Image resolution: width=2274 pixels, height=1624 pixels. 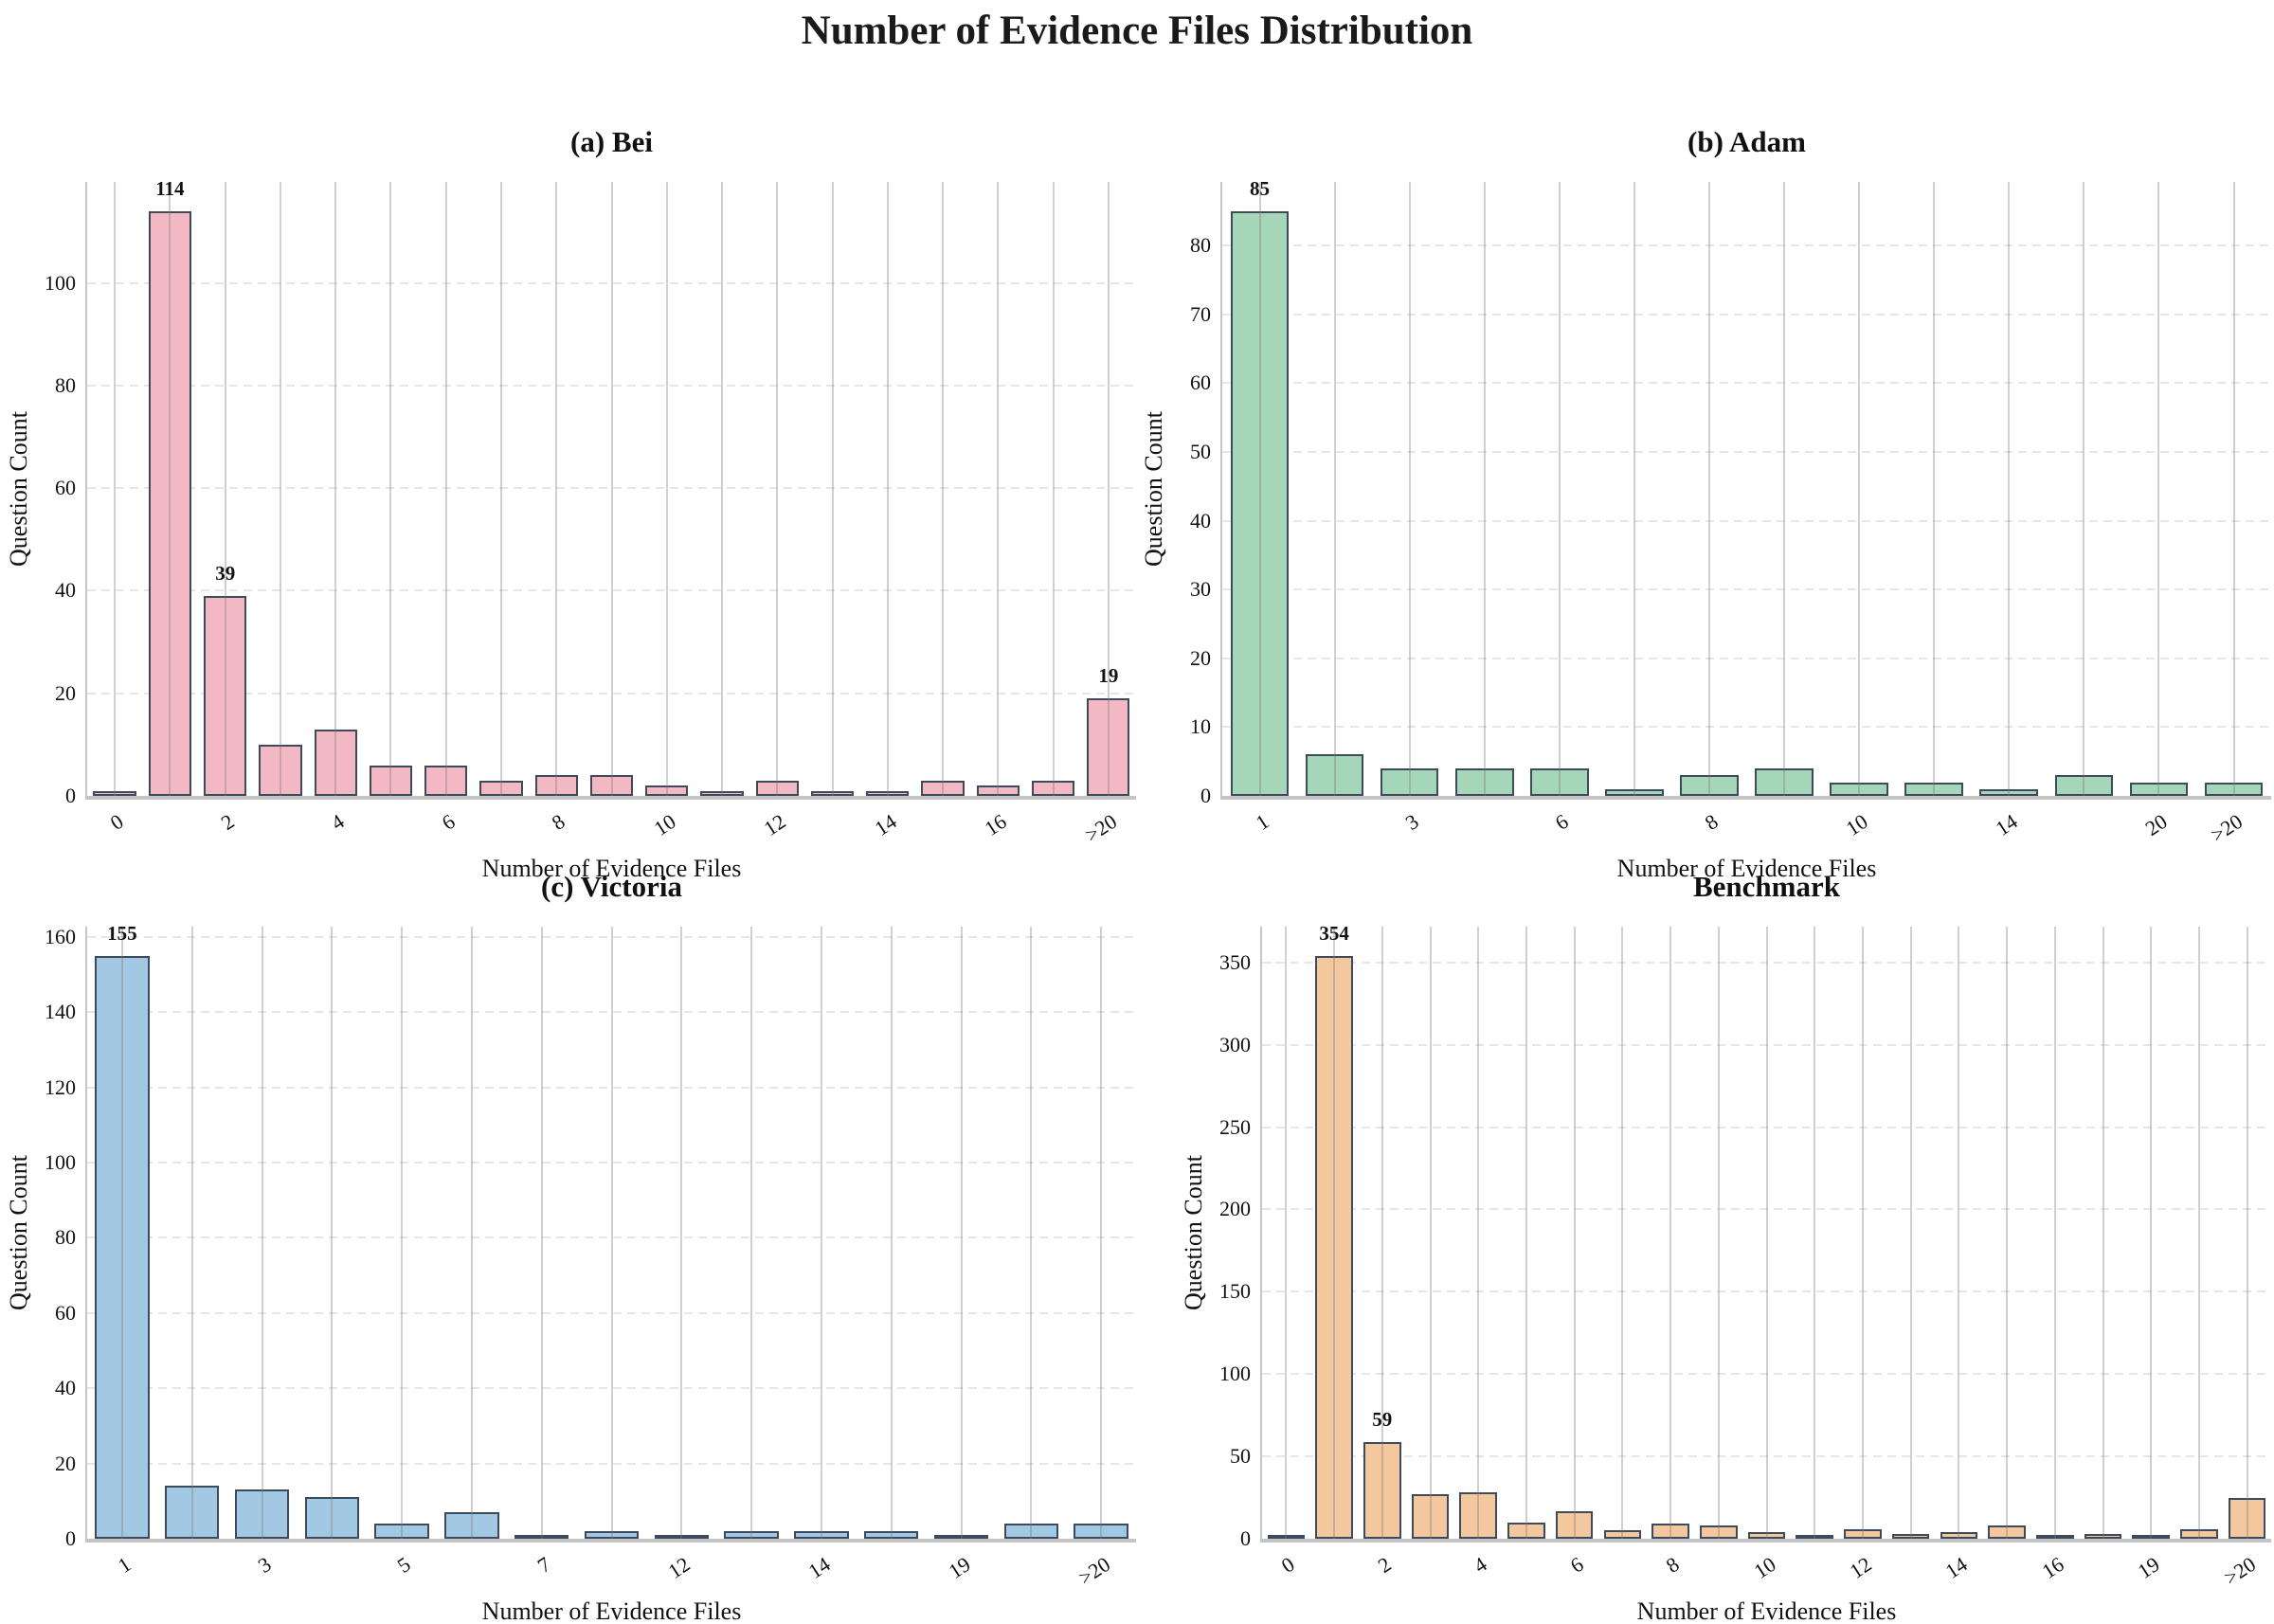 I want to click on bar-adam->20, so click(x=2234, y=789).